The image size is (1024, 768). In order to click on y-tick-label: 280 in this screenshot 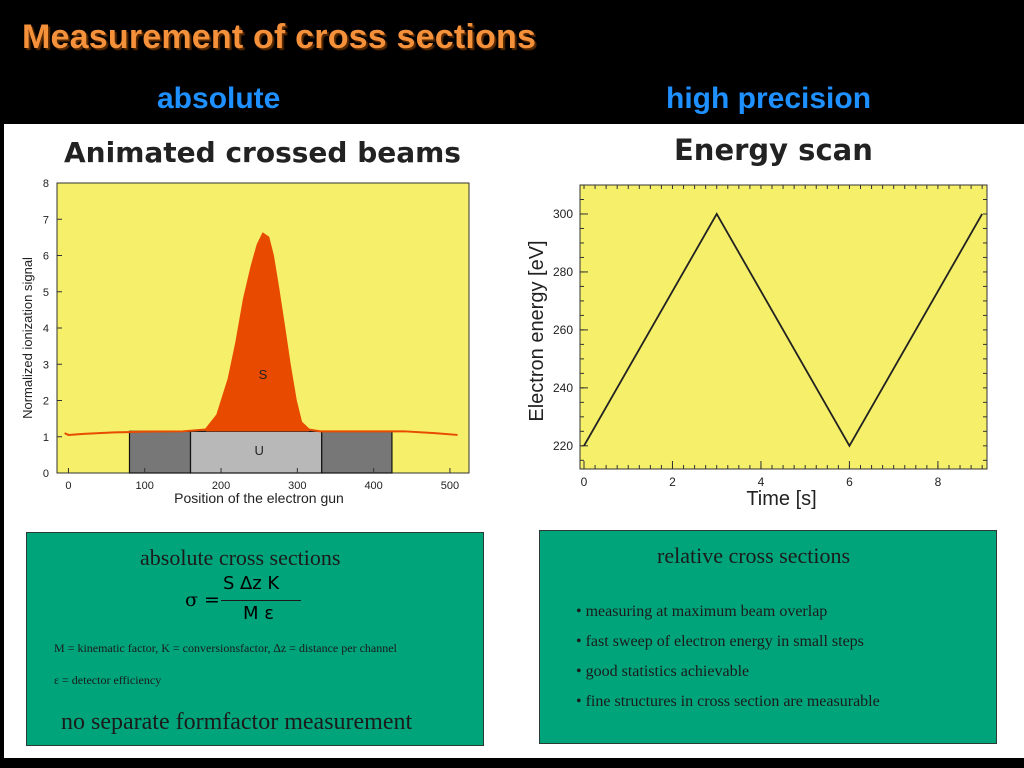, I will do `click(563, 272)`.